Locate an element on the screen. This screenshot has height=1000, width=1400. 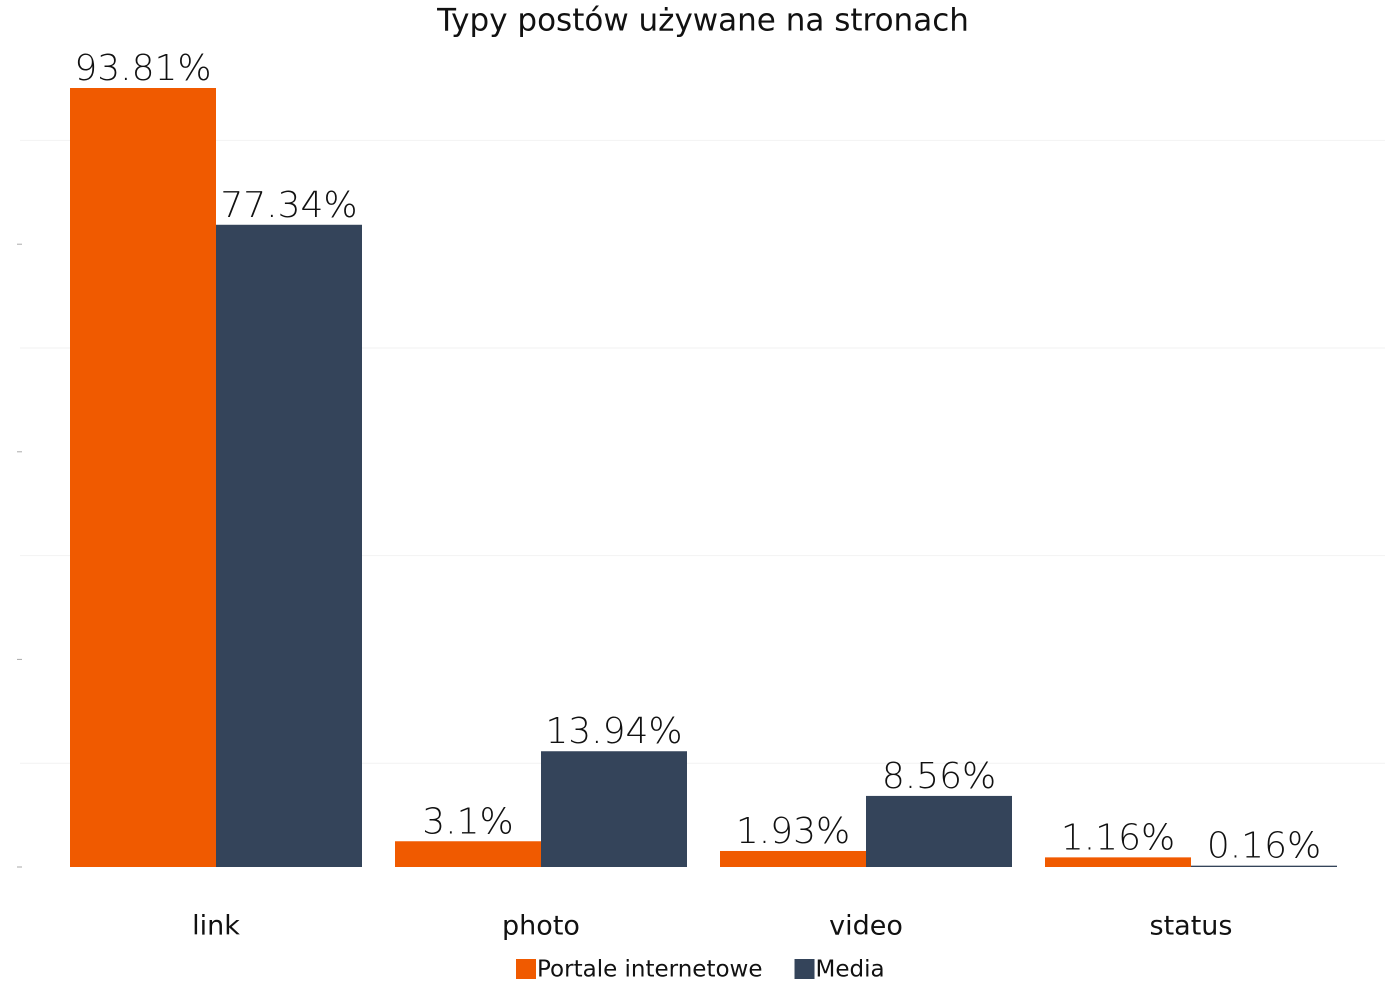
legend-label: Media is located at coordinates (850, 970).